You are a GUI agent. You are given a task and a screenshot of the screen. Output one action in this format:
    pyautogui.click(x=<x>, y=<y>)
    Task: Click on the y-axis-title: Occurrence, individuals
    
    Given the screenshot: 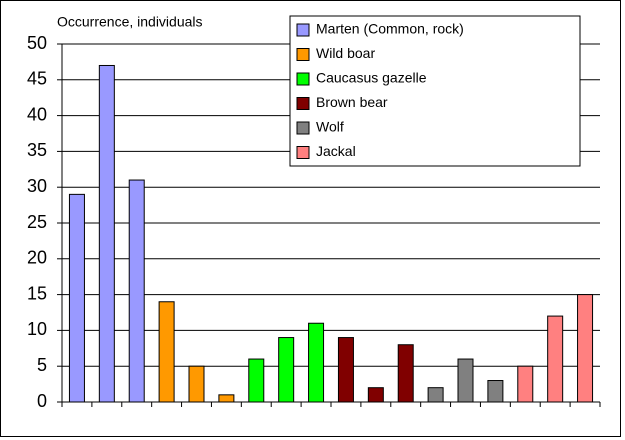 What is the action you would take?
    pyautogui.click(x=130, y=22)
    